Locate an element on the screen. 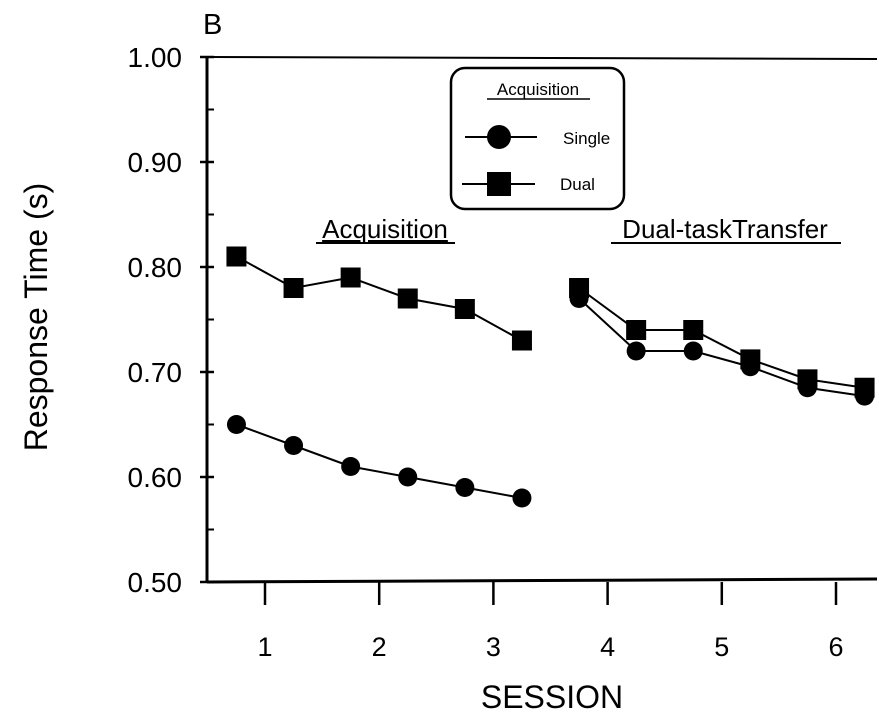 Image resolution: width=879 pixels, height=716 pixels. x-ticks: 1 2 3 4 5 6 is located at coordinates (550, 622).